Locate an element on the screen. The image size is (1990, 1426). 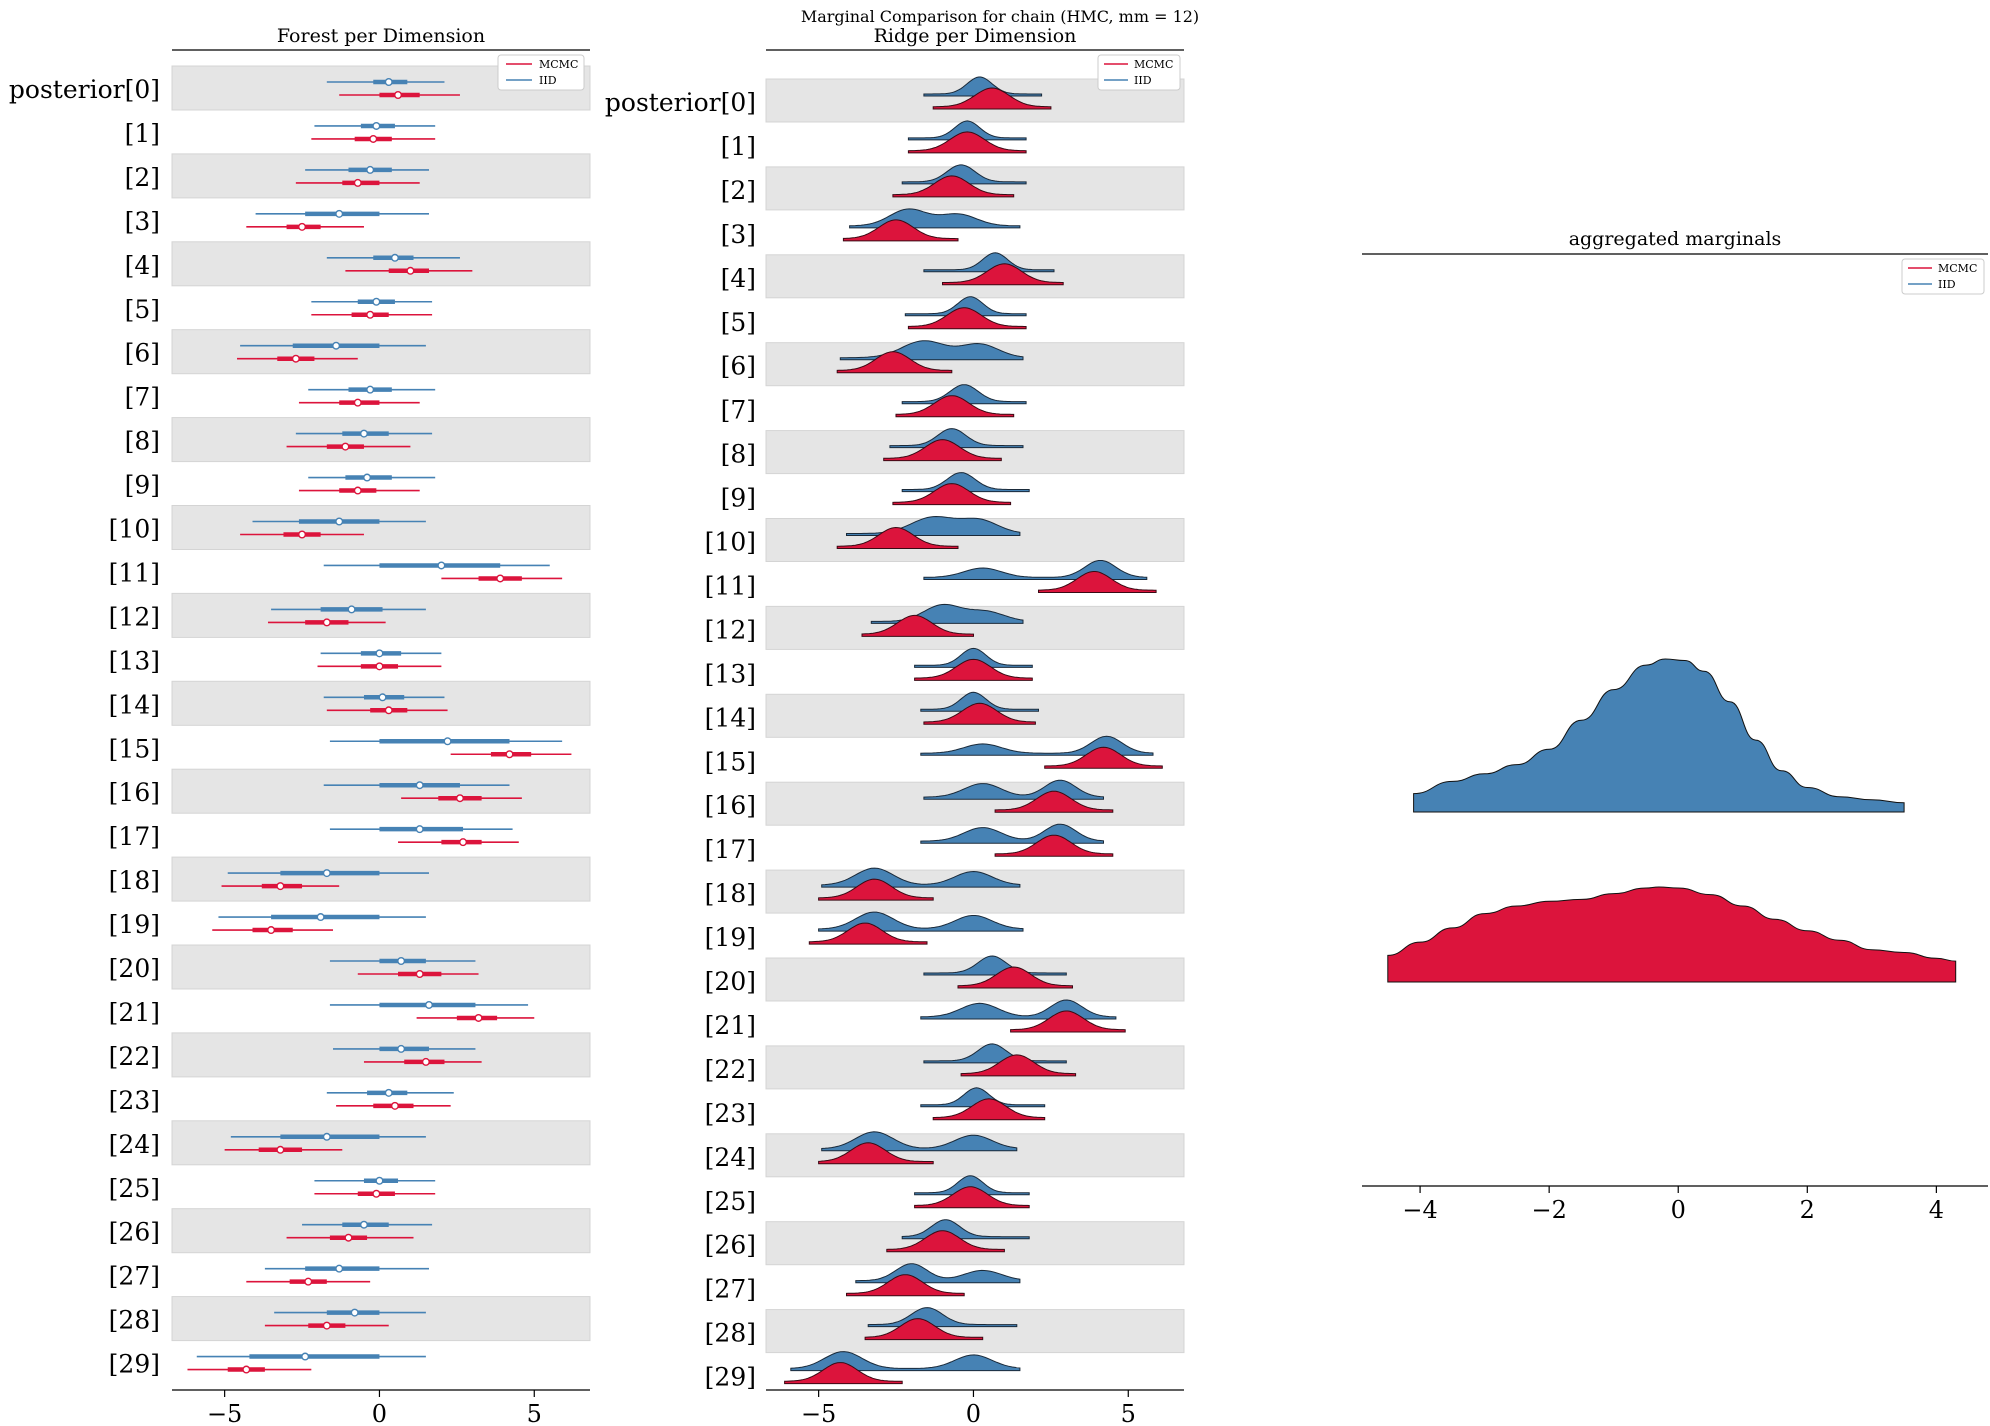
mcmc-aggregated-ridge is located at coordinates (1672, 934).